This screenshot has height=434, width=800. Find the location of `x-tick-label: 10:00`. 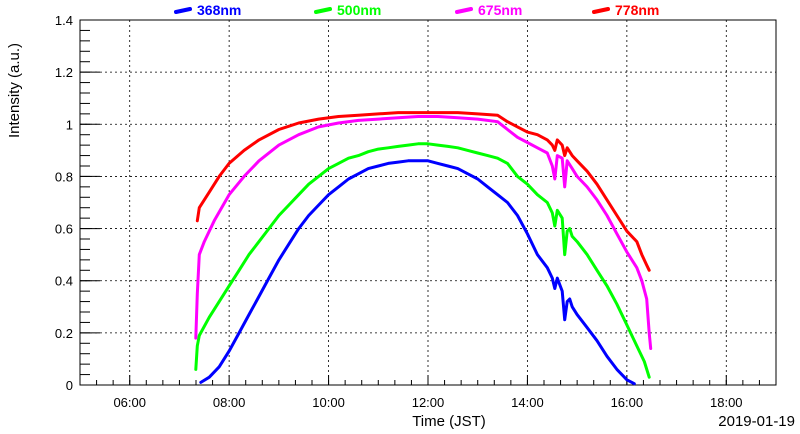

x-tick-label: 10:00 is located at coordinates (328, 402).